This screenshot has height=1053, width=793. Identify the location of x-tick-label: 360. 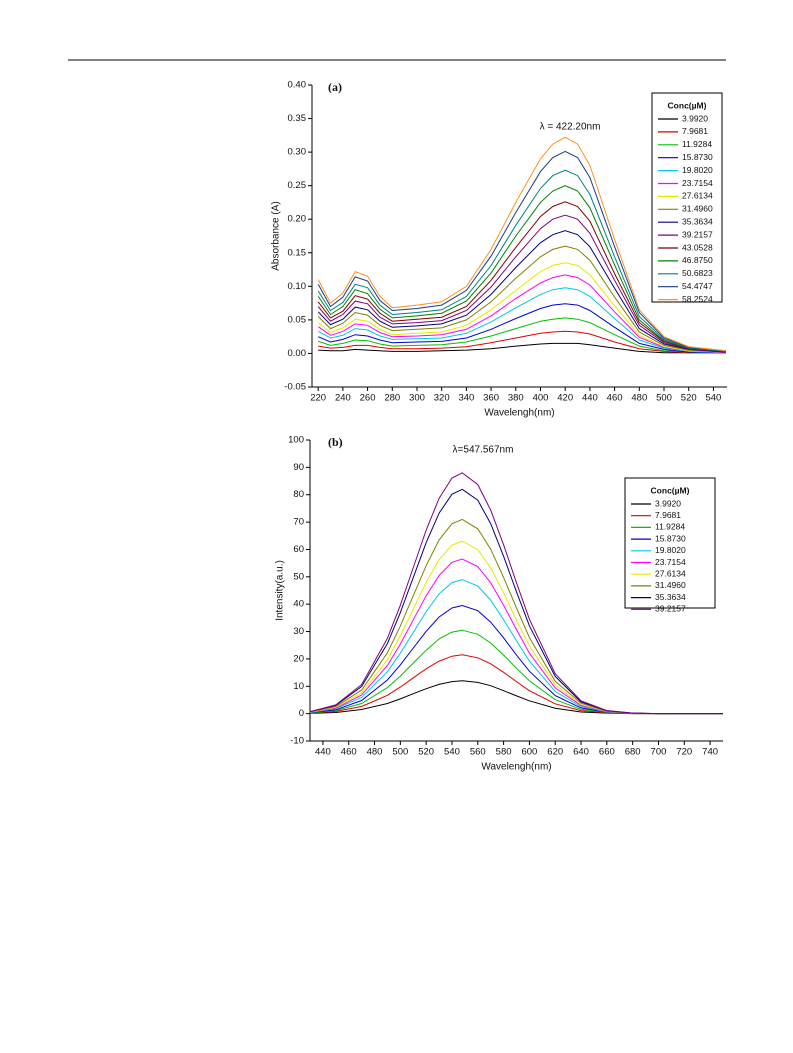
(491, 398).